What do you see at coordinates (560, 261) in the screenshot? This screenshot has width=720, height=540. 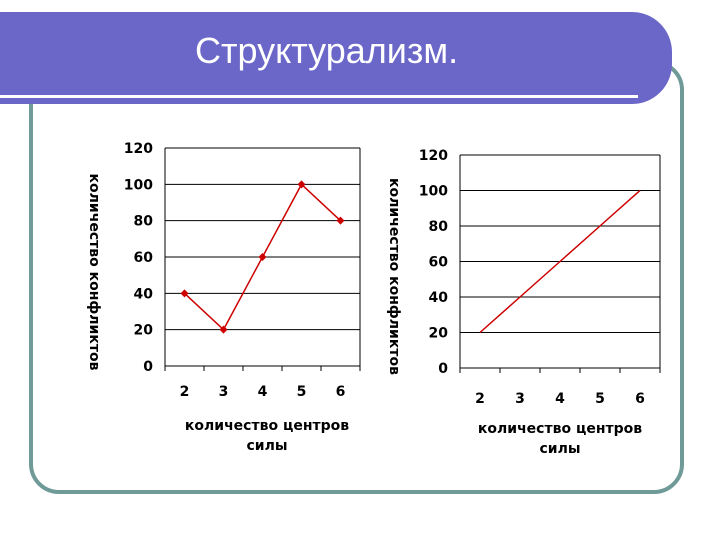 I see `series-line` at bounding box center [560, 261].